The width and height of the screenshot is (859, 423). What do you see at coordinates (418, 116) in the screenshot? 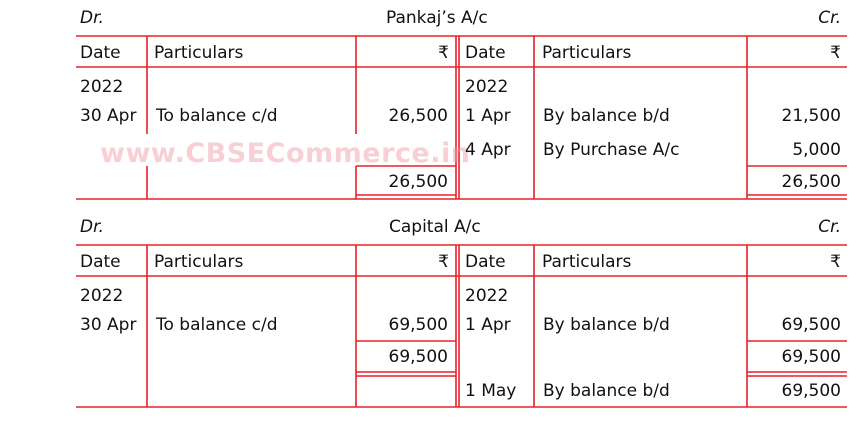
I see `debit-amount: 26,500` at bounding box center [418, 116].